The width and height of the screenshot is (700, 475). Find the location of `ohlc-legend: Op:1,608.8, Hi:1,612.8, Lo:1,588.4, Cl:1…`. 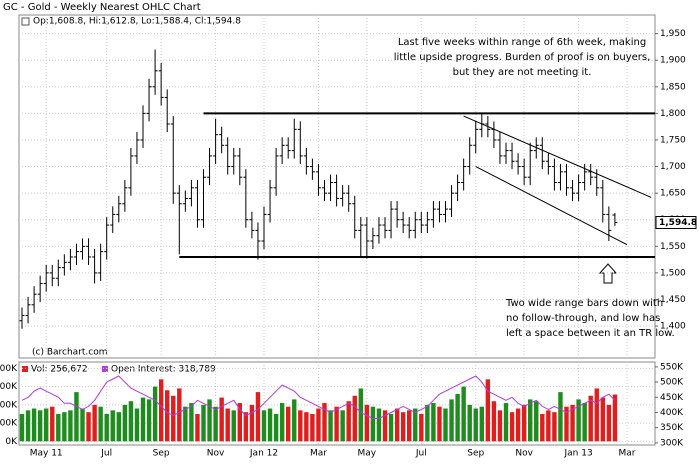

ohlc-legend: Op:1,608.8, Hi:1,612.8, Lo:1,588.4, Cl:1… is located at coordinates (137, 22).